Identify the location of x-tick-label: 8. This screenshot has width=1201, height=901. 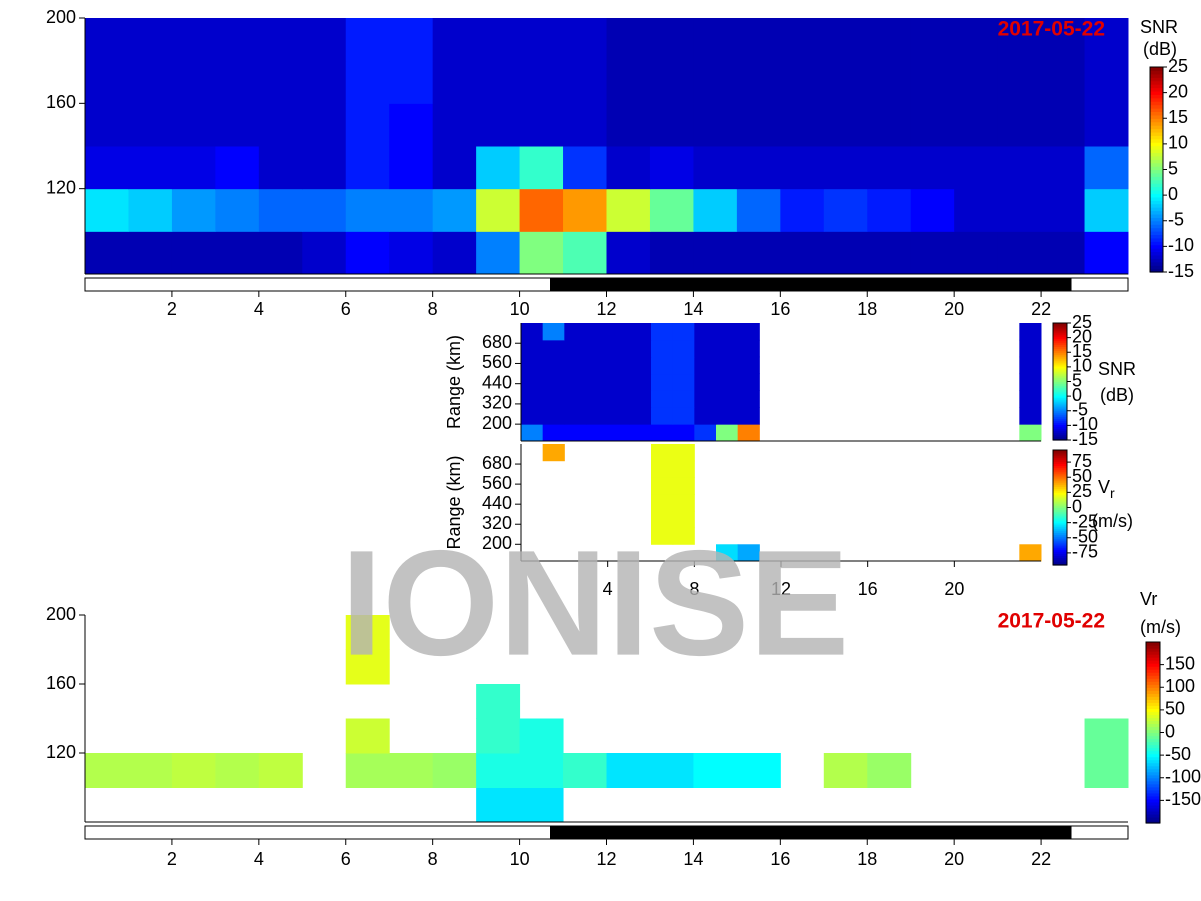
(433, 859).